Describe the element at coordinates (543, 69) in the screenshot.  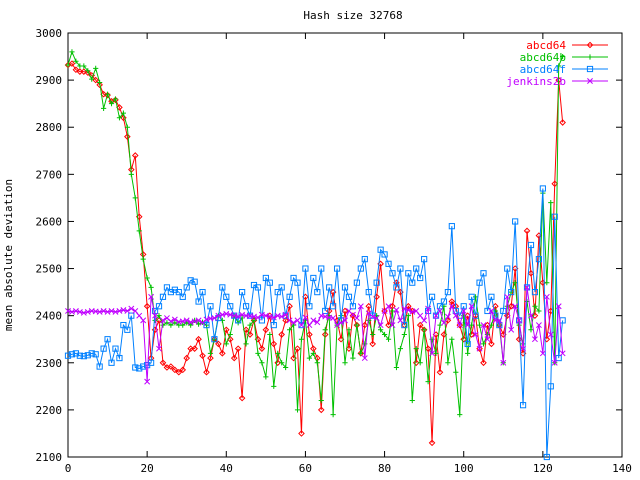
I see `legend-label: abcd64f` at that location.